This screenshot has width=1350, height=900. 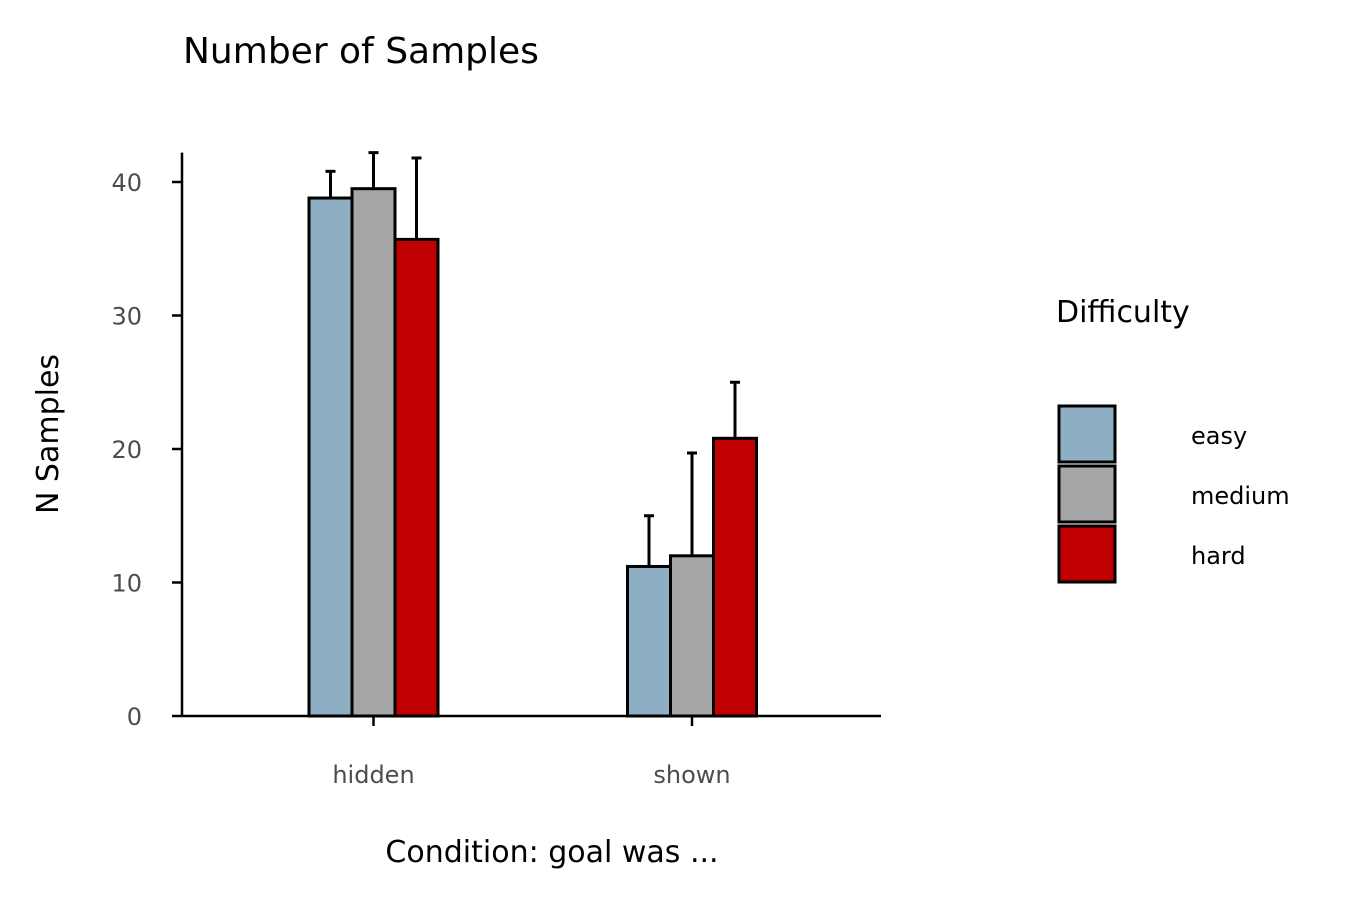 I want to click on legend-label-hard: hard, so click(x=1218, y=556).